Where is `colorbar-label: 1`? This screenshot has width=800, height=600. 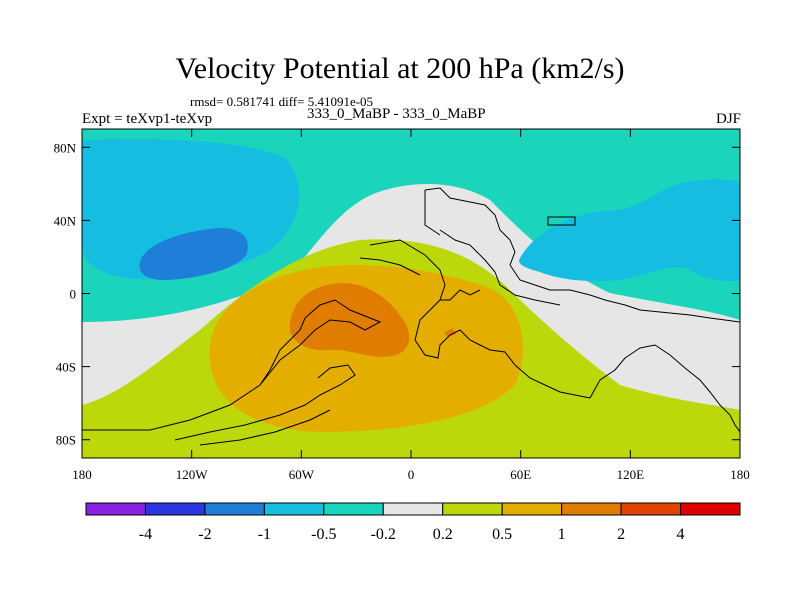 colorbar-label: 1 is located at coordinates (562, 534).